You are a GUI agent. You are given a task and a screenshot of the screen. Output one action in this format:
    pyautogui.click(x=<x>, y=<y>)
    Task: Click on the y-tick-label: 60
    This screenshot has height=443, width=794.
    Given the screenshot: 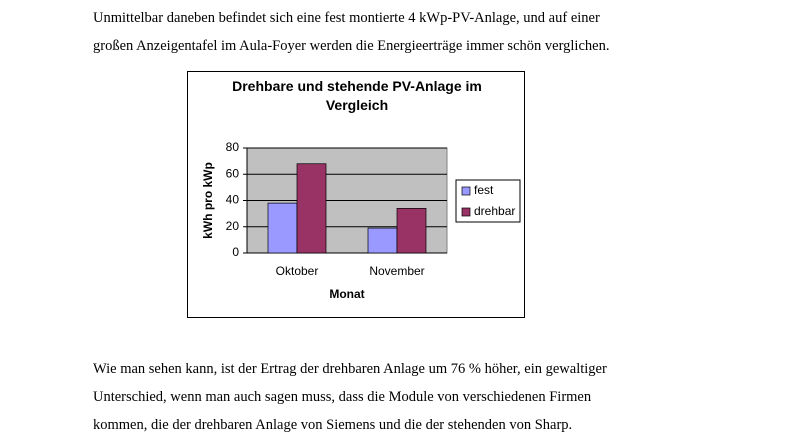 What is the action you would take?
    pyautogui.click(x=233, y=173)
    